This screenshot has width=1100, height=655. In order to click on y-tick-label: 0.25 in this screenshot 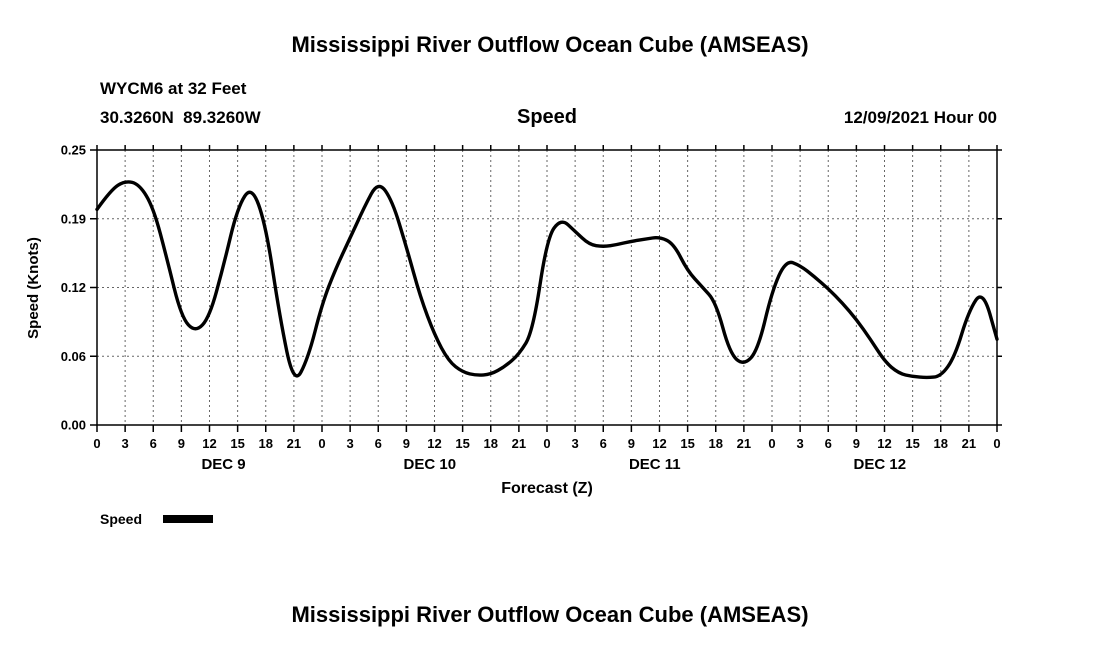, I will do `click(73, 150)`.